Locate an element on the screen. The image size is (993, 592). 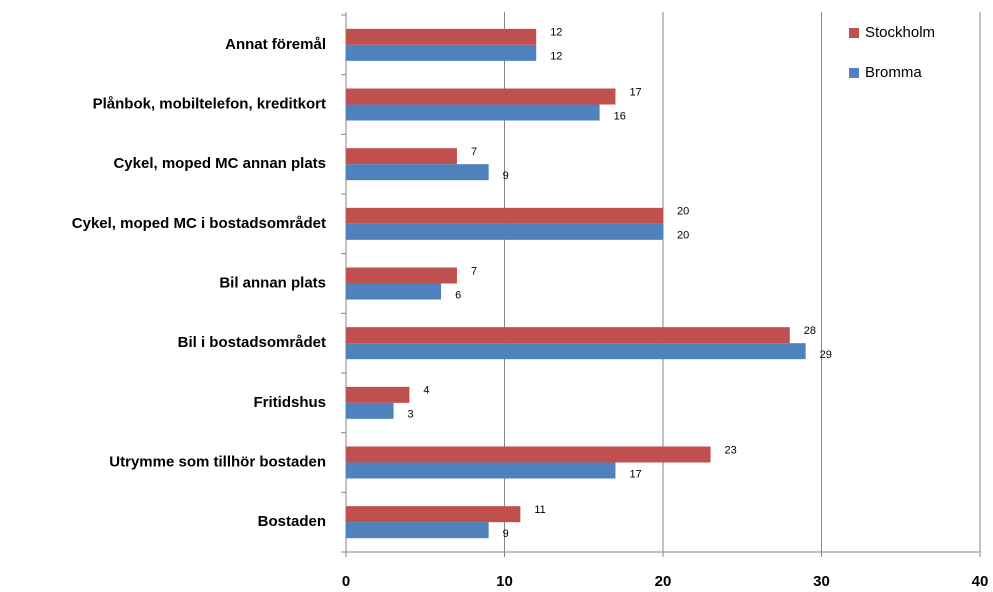
legend-label: Bromma is located at coordinates (893, 72).